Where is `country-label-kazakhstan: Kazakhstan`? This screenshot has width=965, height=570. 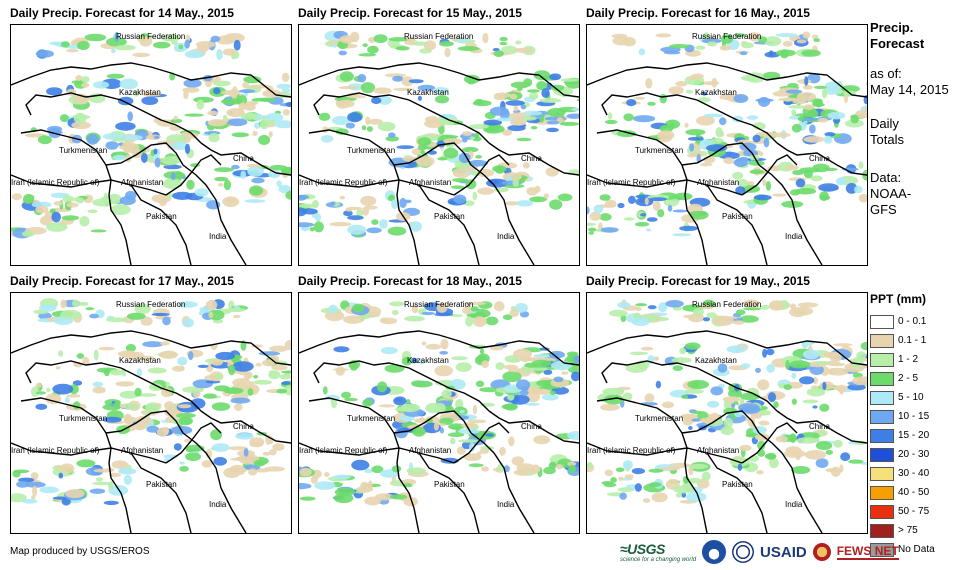
country-label-kazakhstan: Kazakhstan is located at coordinates (716, 92).